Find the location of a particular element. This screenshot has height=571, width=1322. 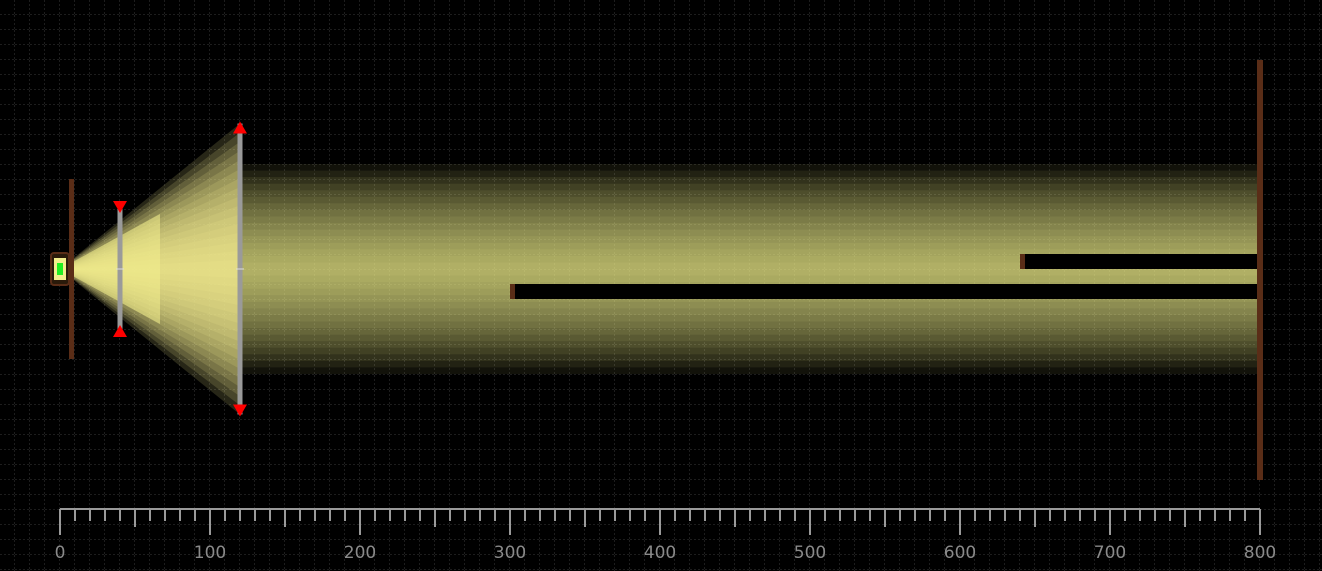

obstacles is located at coordinates (885, 276).